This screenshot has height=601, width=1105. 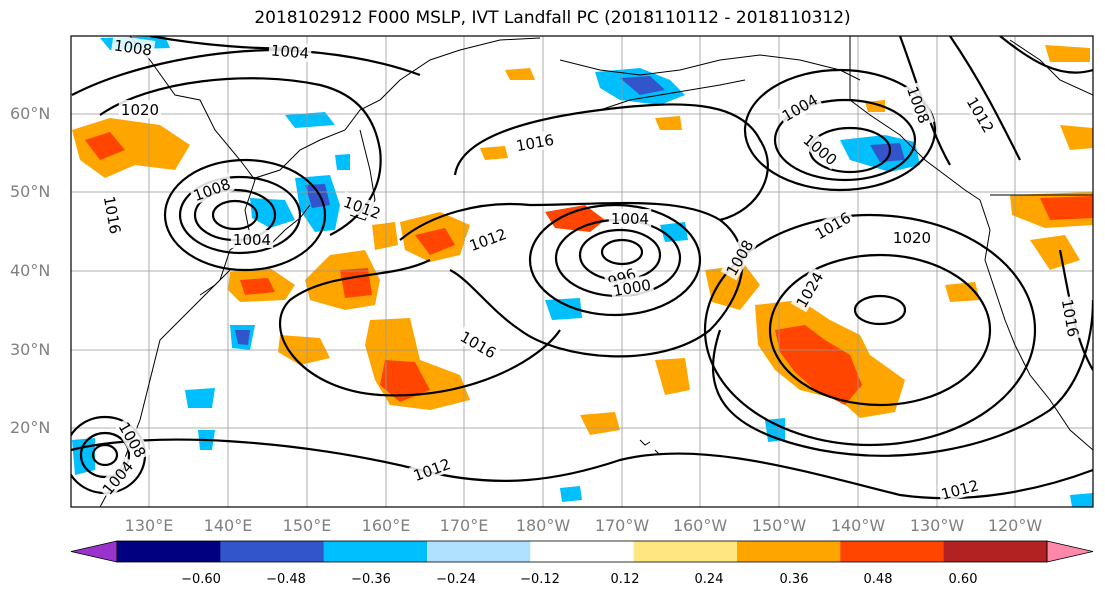 I want to click on colorbar-extend-max, so click(x=1070, y=551).